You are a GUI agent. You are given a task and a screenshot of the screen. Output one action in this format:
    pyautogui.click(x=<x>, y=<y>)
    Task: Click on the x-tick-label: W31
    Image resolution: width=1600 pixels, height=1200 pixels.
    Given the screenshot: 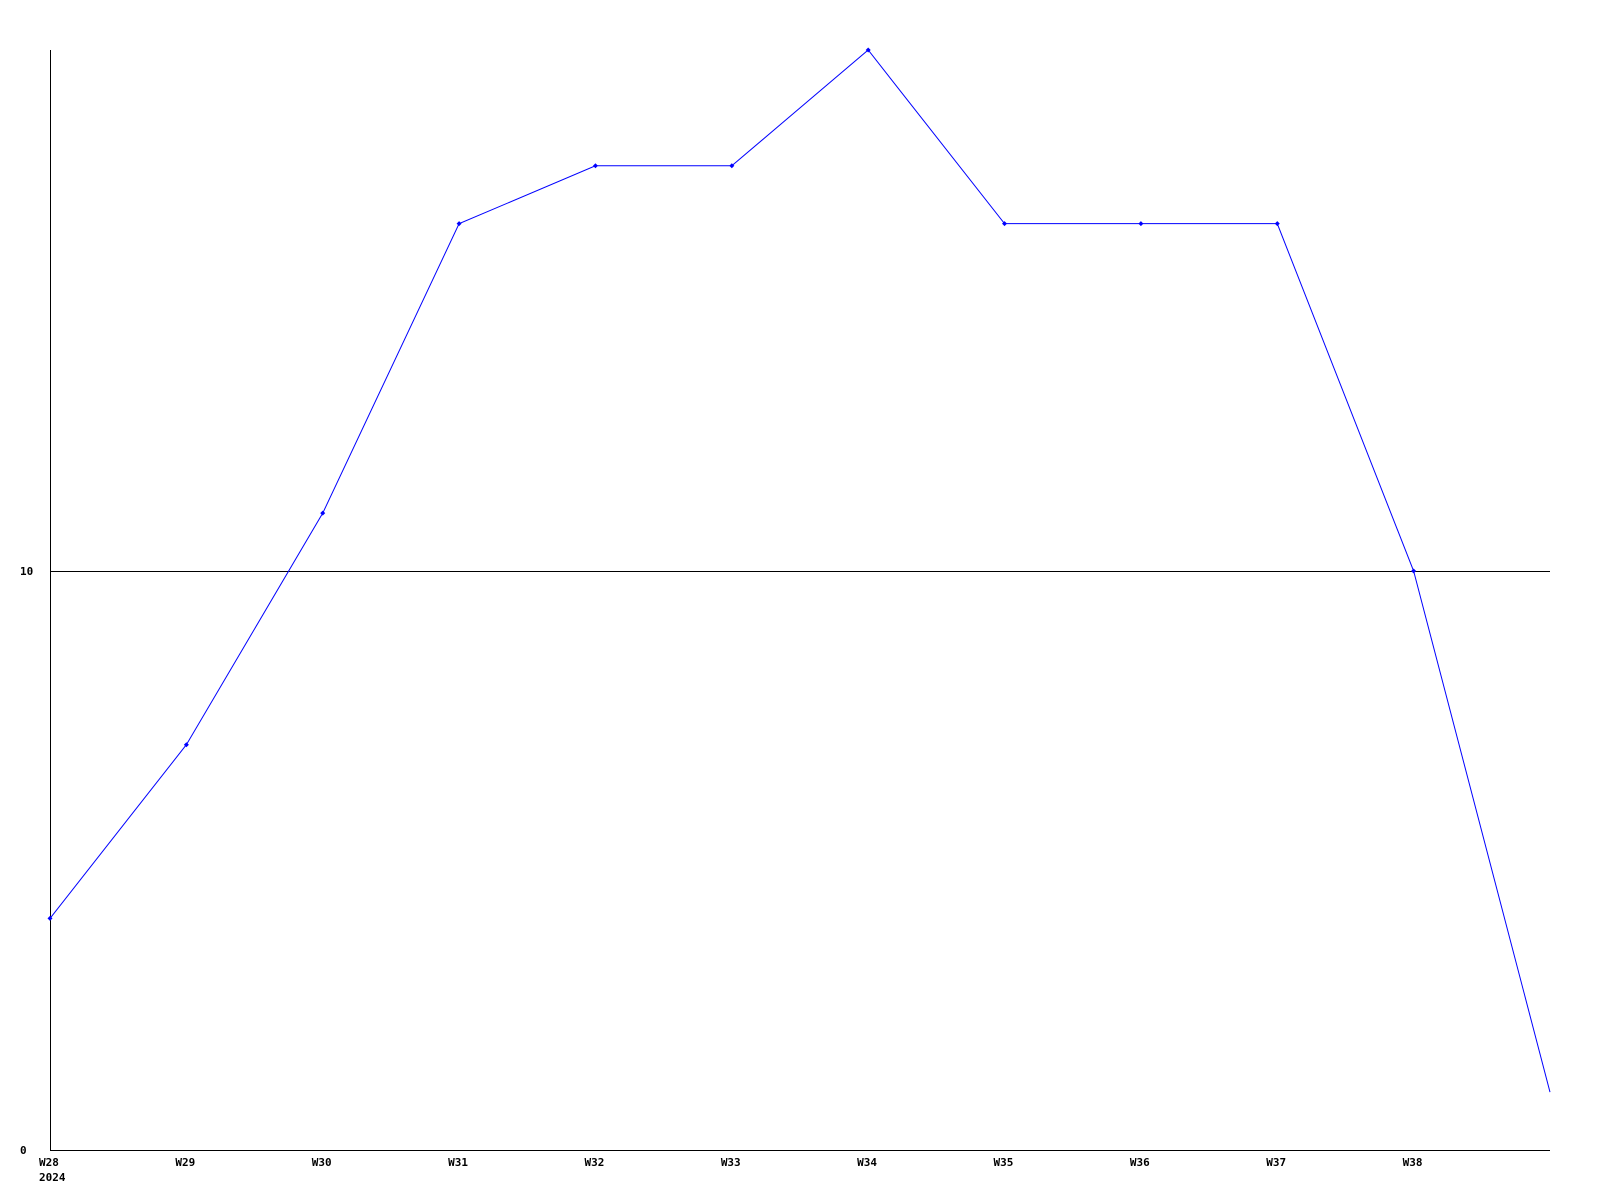 What is the action you would take?
    pyautogui.click(x=458, y=1162)
    